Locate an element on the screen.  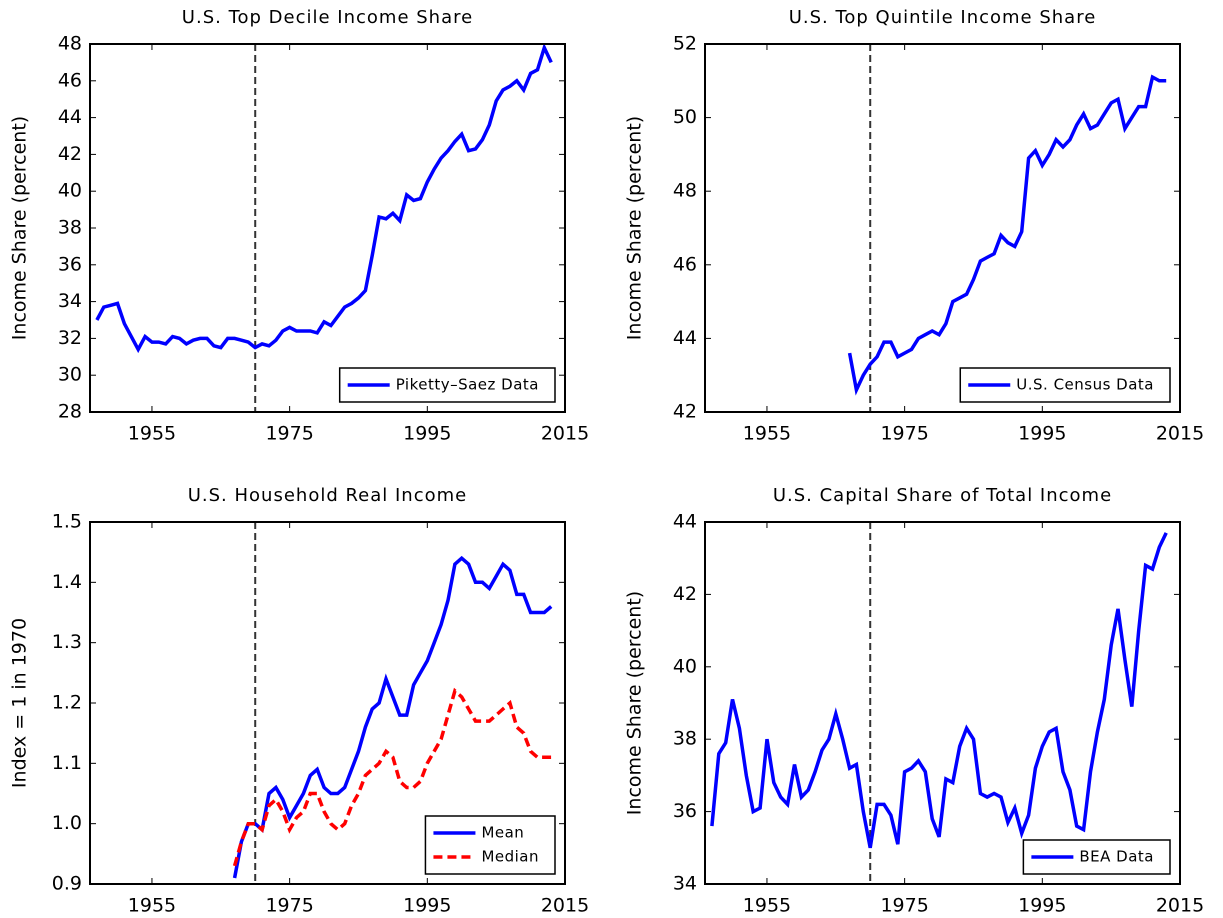
legend: Piketty–Saez Data is located at coordinates (447, 385).